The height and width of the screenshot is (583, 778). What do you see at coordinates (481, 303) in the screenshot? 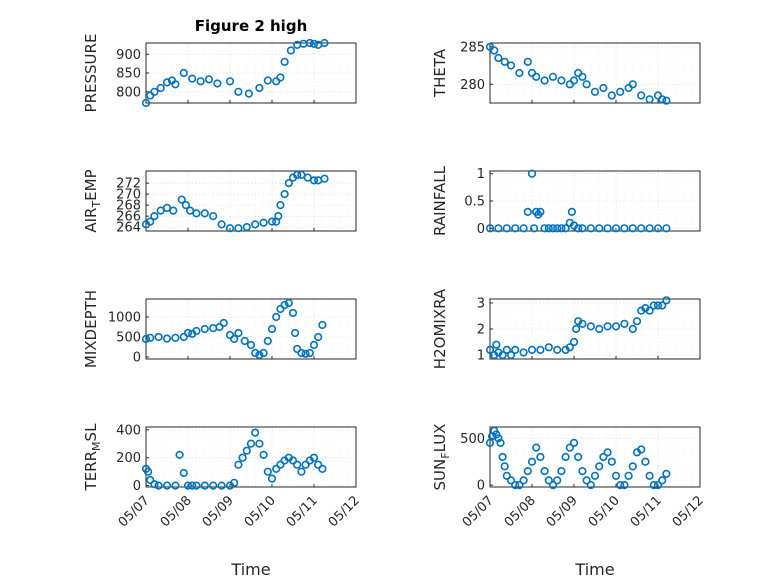
I see `y-tick-label: 3` at bounding box center [481, 303].